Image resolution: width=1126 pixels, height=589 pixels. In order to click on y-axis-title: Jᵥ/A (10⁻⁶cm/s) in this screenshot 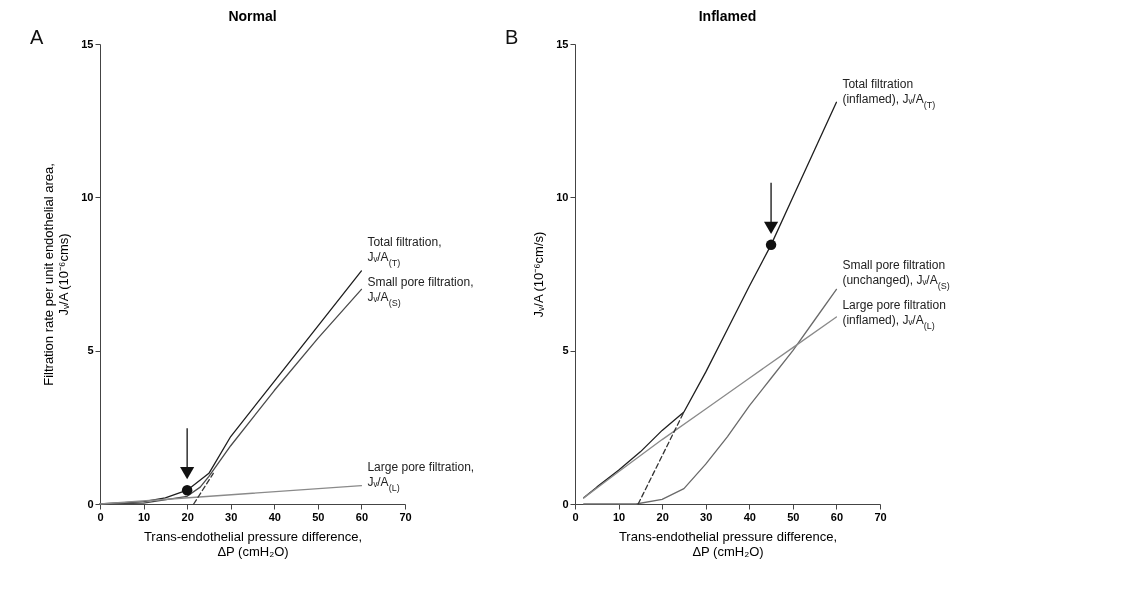, I will do `click(539, 274)`.